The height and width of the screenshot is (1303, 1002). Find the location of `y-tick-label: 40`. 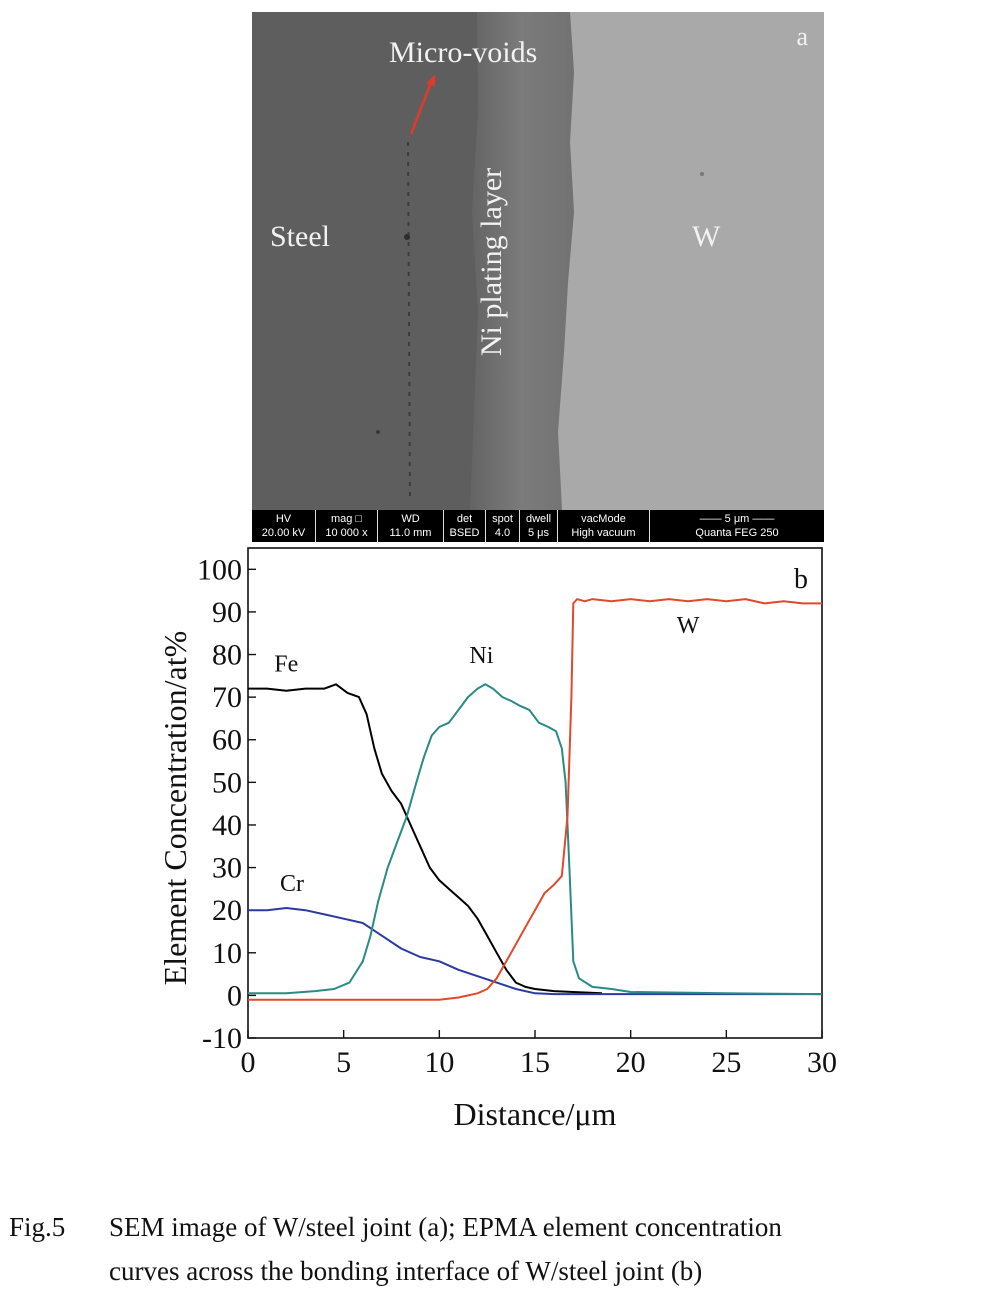

y-tick-label: 40 is located at coordinates (227, 825).